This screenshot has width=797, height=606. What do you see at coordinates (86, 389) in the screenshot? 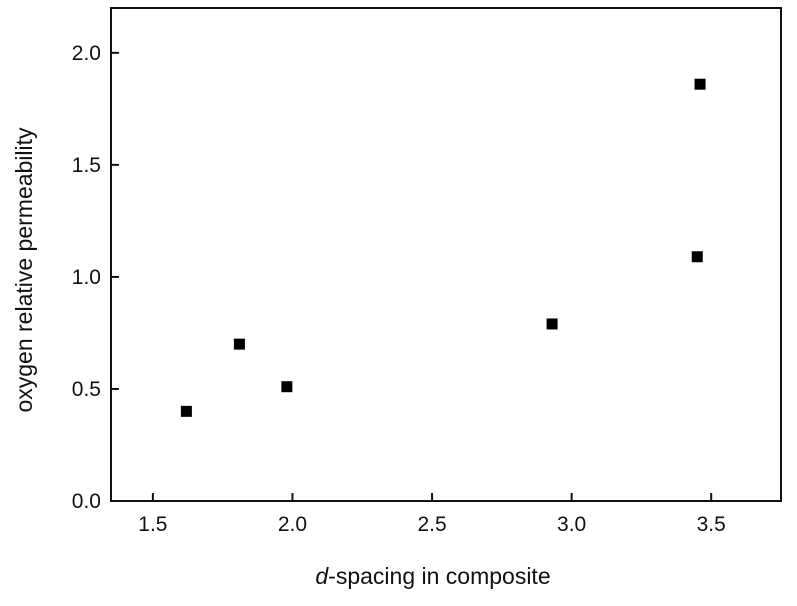
I see `y-tick-label: 0.5` at bounding box center [86, 389].